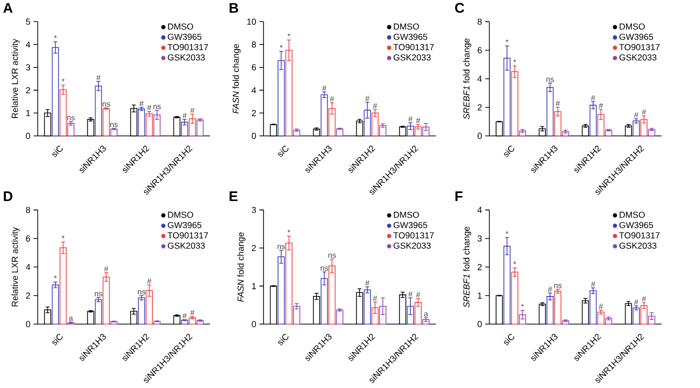  I want to click on chart-title: A, so click(8, 8).